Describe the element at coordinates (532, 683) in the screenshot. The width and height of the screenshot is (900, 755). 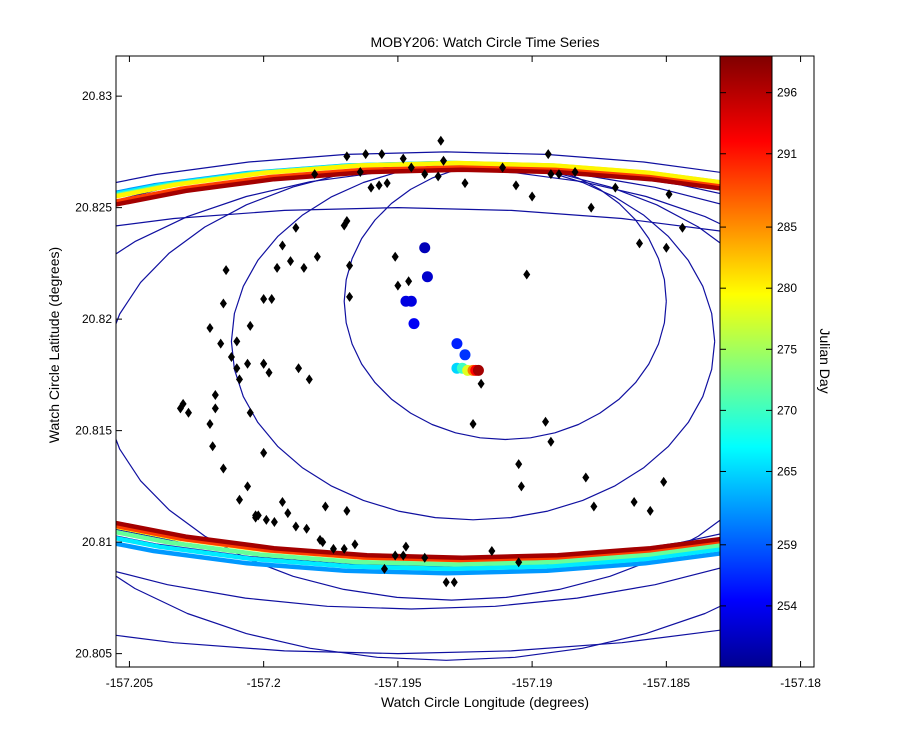
I see `x-tick-label-3: -157.19` at that location.